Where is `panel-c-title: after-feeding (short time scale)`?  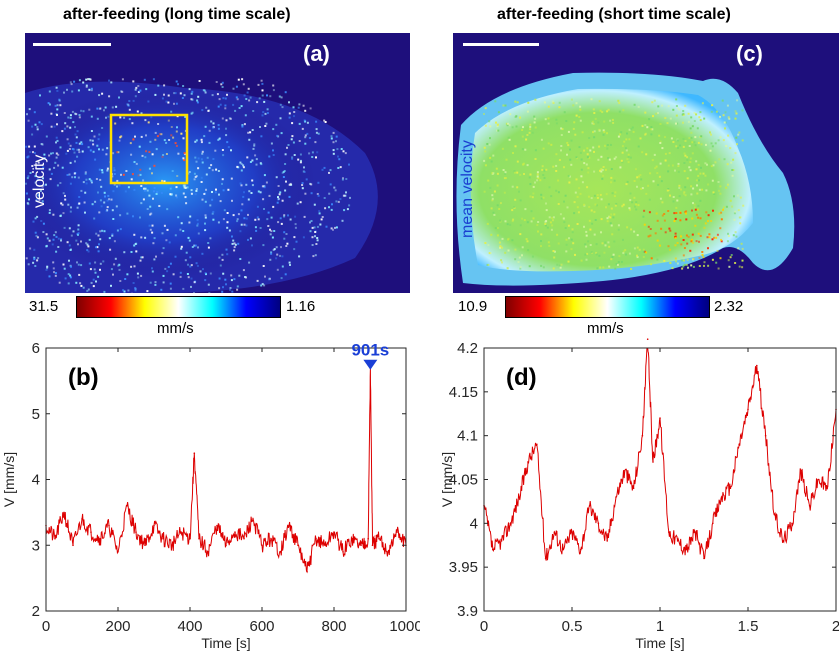
panel-c-title: after-feeding (short time scale) is located at coordinates (614, 15).